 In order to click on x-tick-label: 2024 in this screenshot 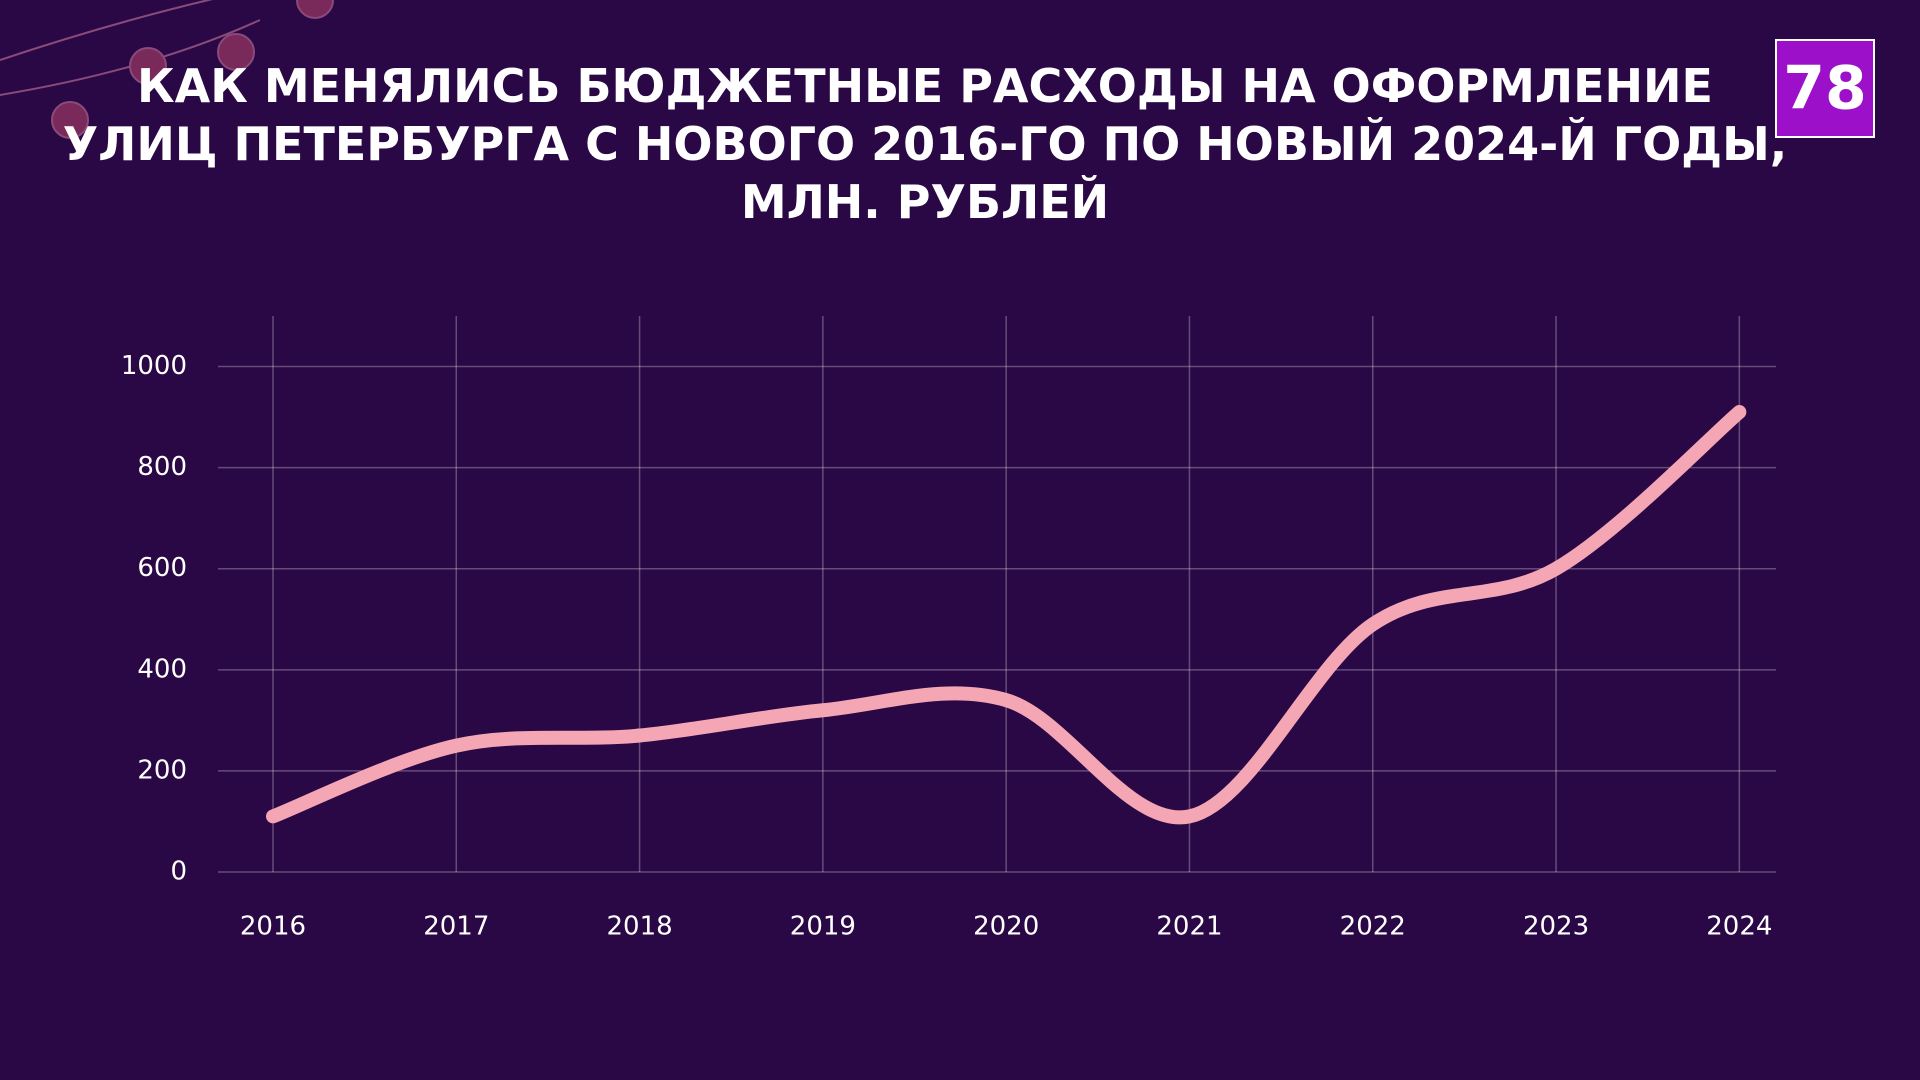, I will do `click(1739, 927)`.